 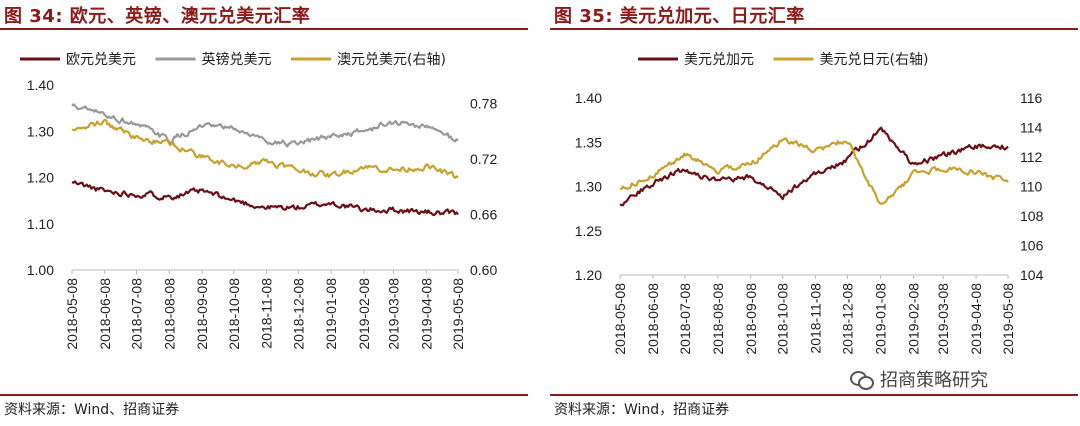 I want to click on legend-label: 美元兑日元(右轴), so click(x=874, y=60).